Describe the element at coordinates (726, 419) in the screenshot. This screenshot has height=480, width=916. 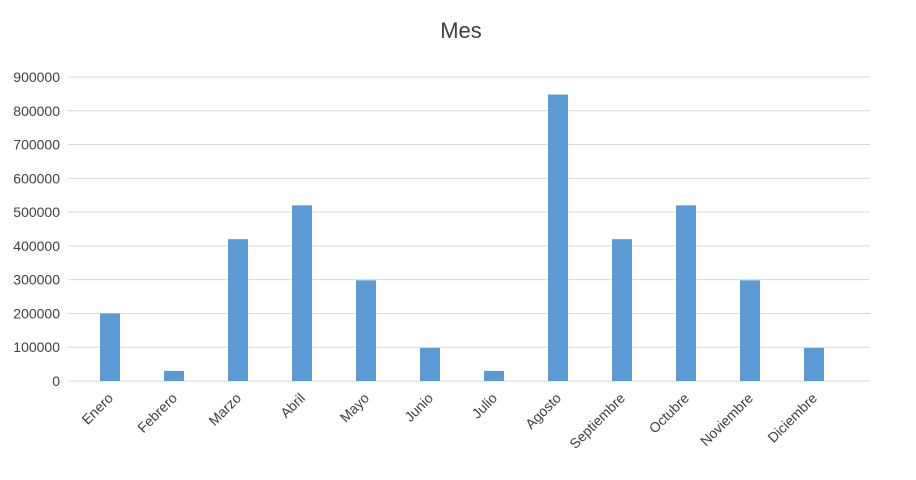
I see `x-tick-label: Noviembre` at that location.